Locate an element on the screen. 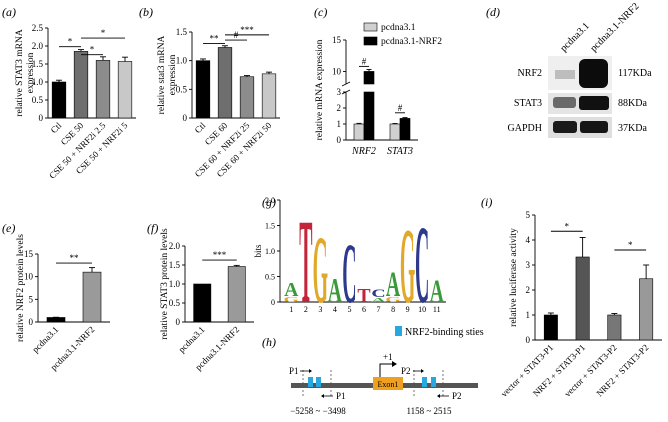 This screenshot has width=668, height=422. blot-protein-gapdh: GAPDH is located at coordinates (525, 128).